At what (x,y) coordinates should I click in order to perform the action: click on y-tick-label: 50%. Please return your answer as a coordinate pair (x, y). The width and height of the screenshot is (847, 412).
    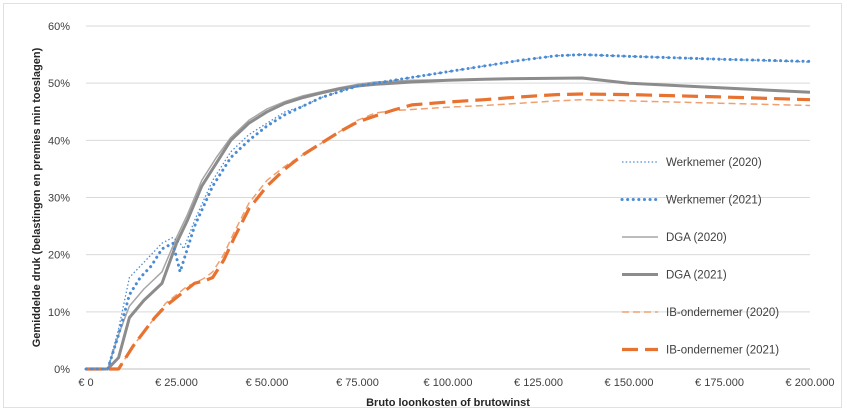
    Looking at the image, I should click on (59, 84).